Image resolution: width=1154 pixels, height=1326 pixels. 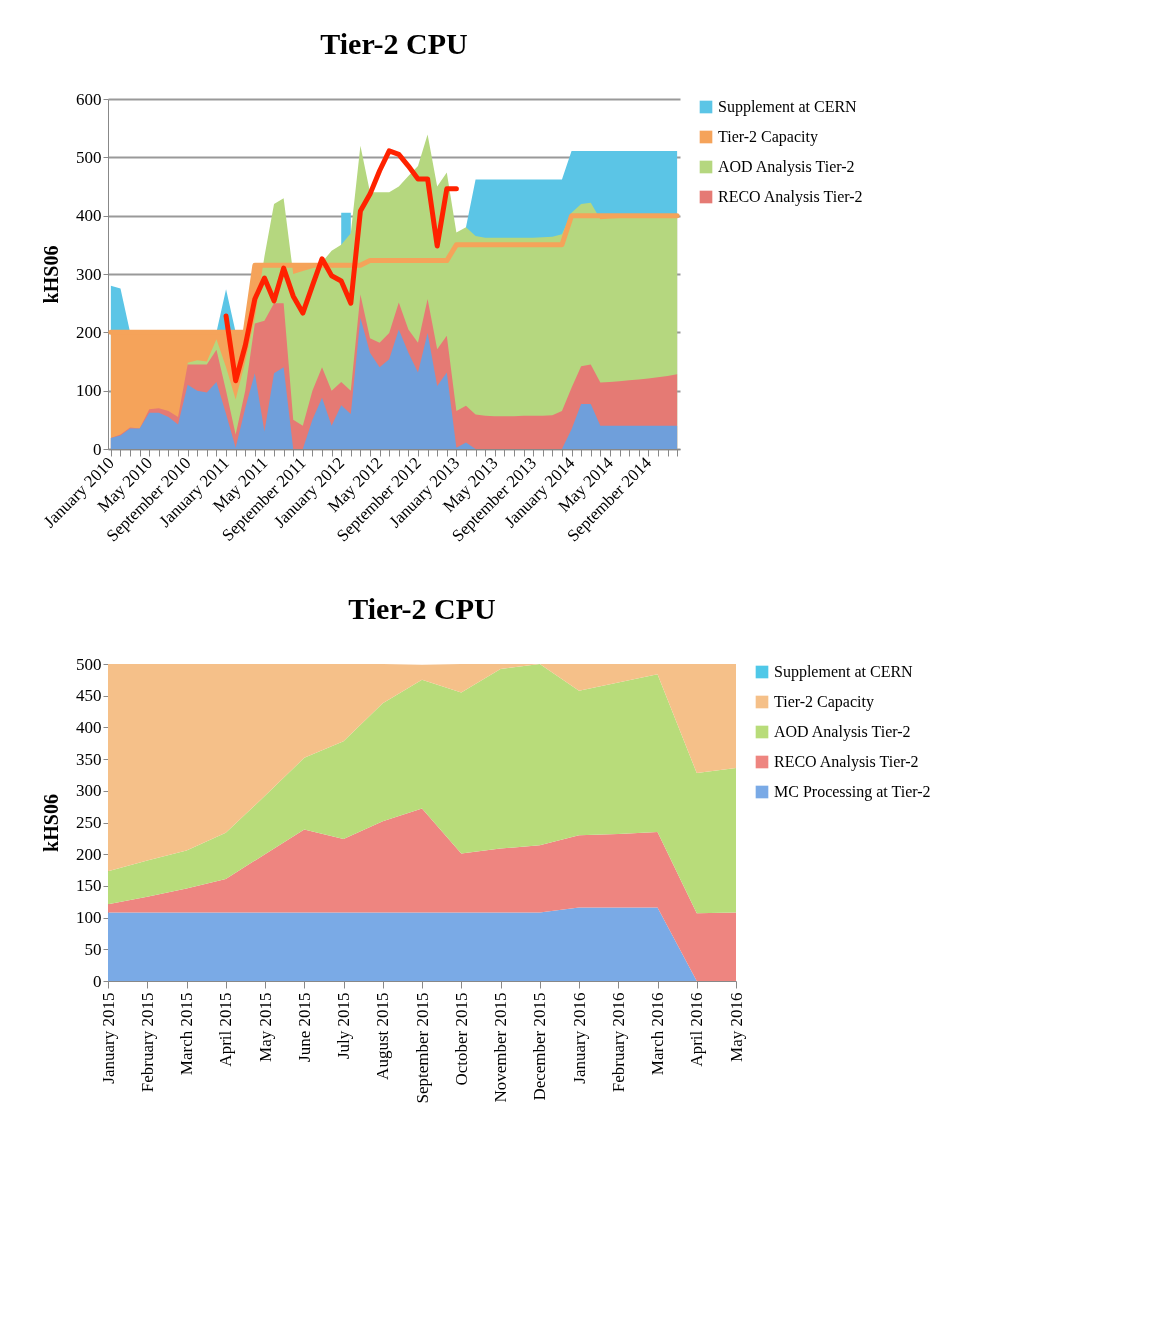 What do you see at coordinates (461, 1039) in the screenshot?
I see `x-tick-label: October 2015` at bounding box center [461, 1039].